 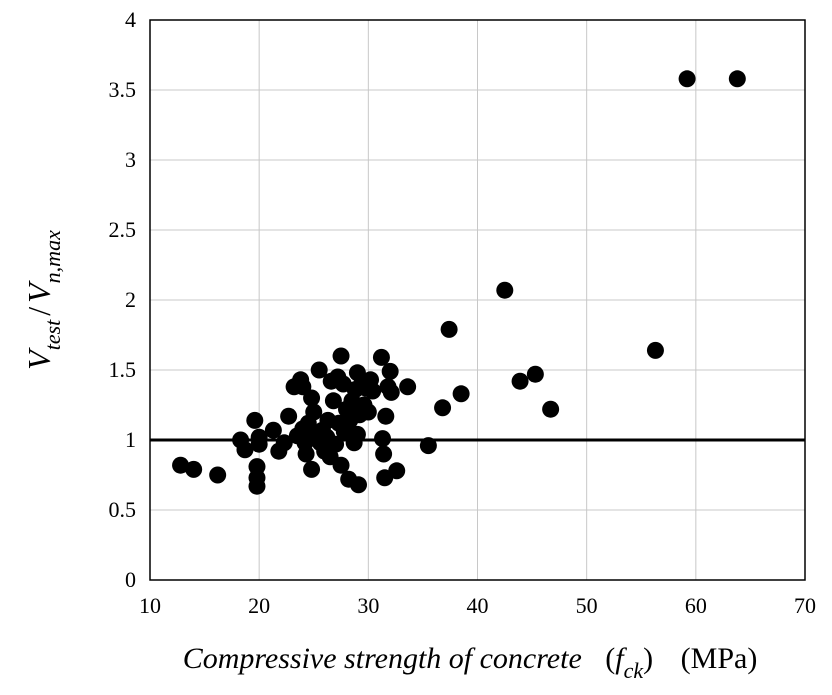 I want to click on x-tick-label: 20, so click(x=259, y=605).